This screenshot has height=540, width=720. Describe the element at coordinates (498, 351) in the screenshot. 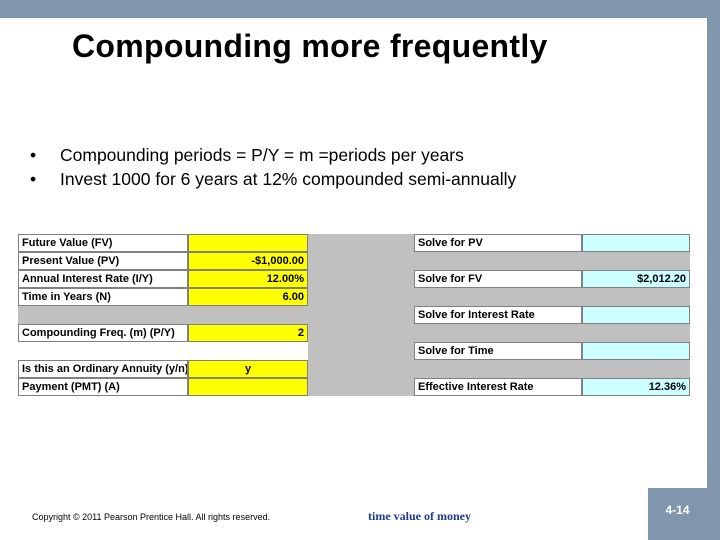

I see `output-label-time: Solve for Time` at that location.